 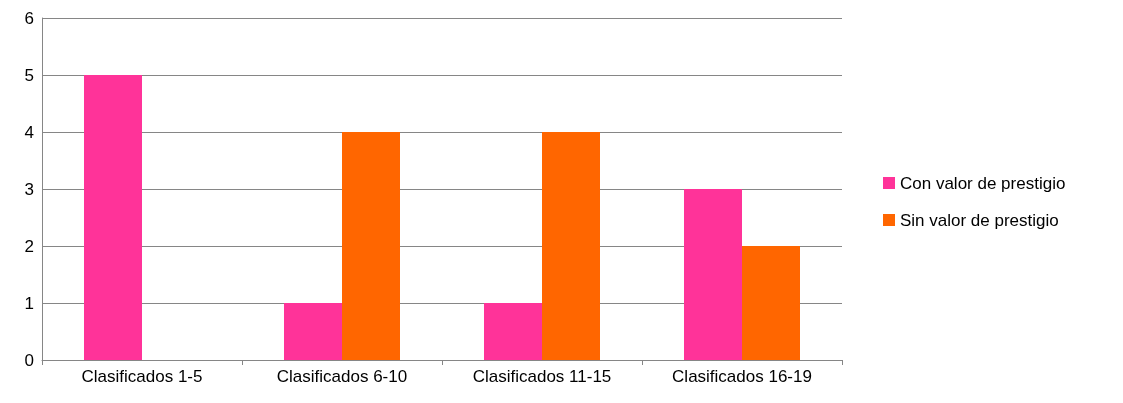 What do you see at coordinates (29, 246) in the screenshot?
I see `y-tick-label: 2` at bounding box center [29, 246].